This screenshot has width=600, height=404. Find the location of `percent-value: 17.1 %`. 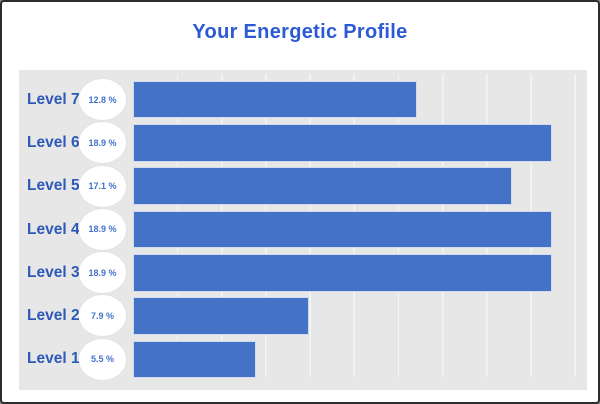

percent-value: 17.1 % is located at coordinates (102, 186).